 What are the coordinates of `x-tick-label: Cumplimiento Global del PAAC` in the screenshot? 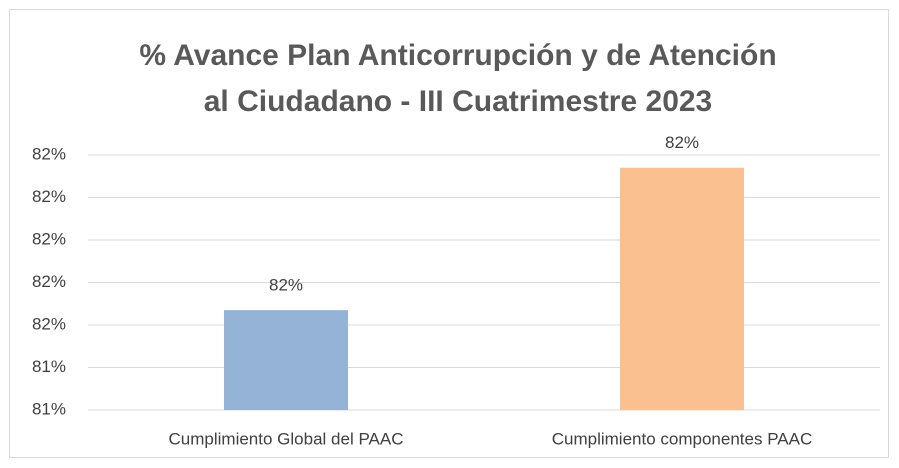 It's located at (286, 438).